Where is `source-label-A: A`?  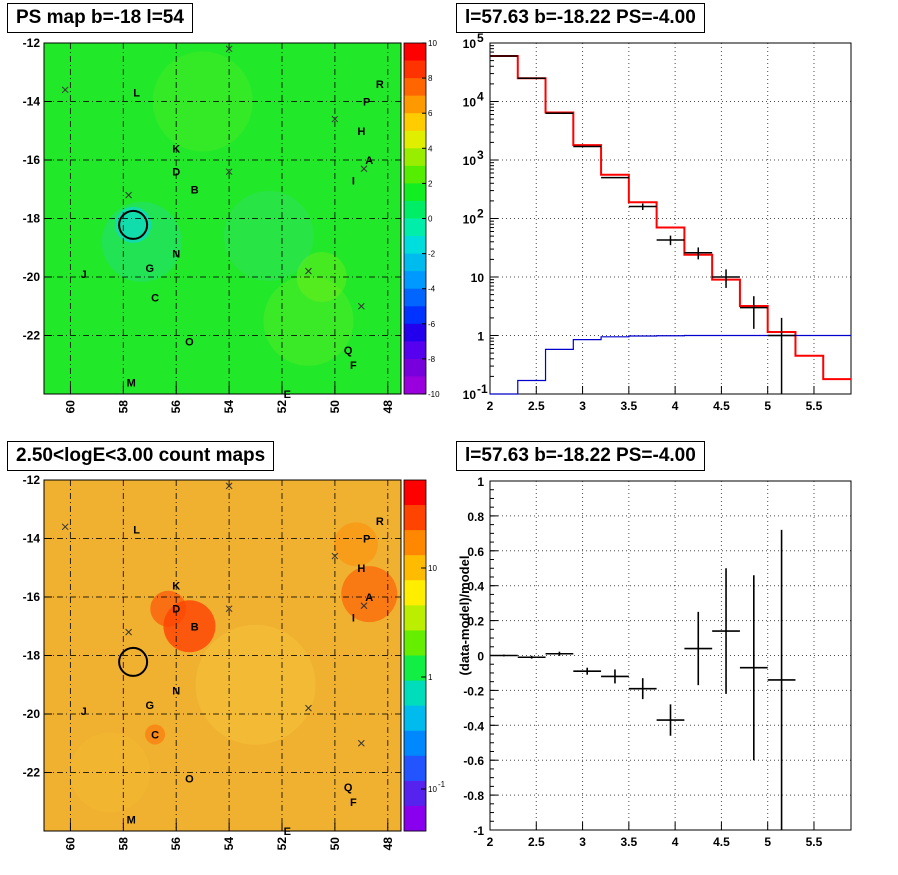
source-label-A: A is located at coordinates (369, 161).